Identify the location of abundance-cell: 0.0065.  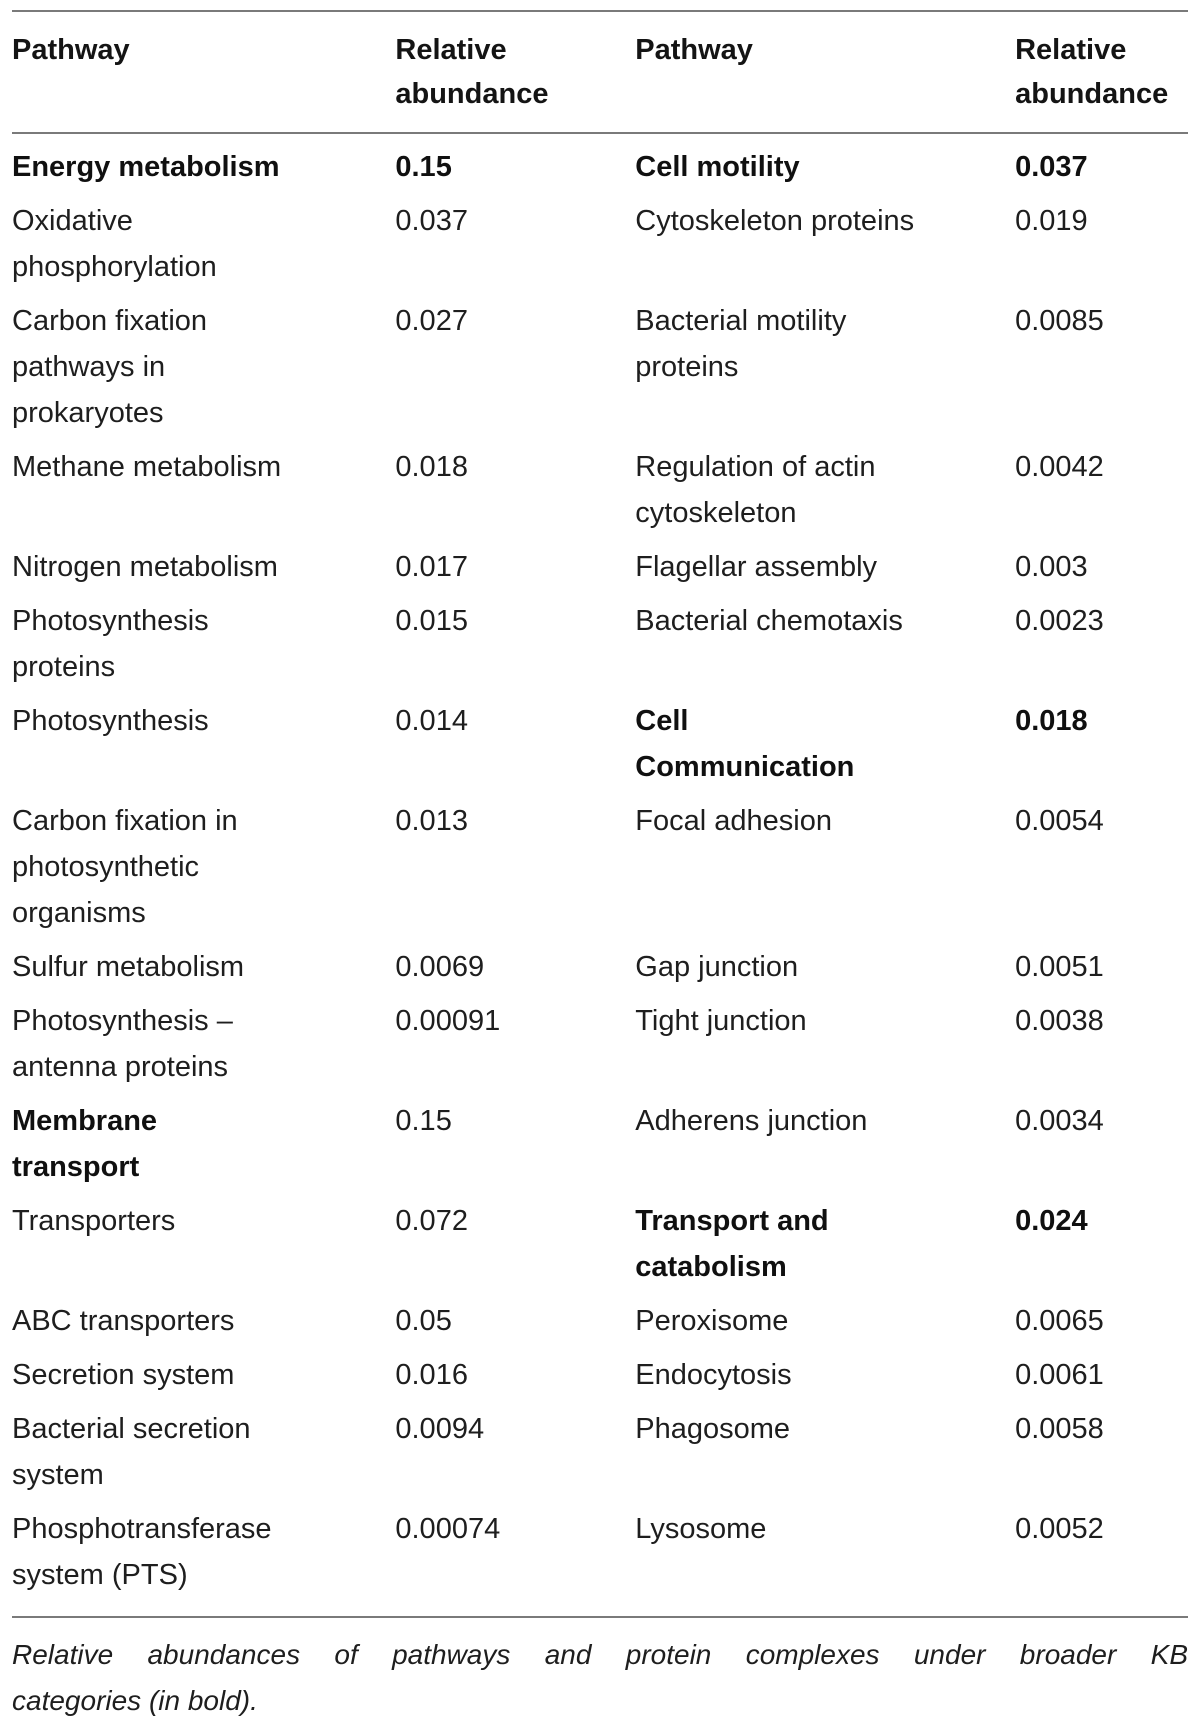
(1059, 1321).